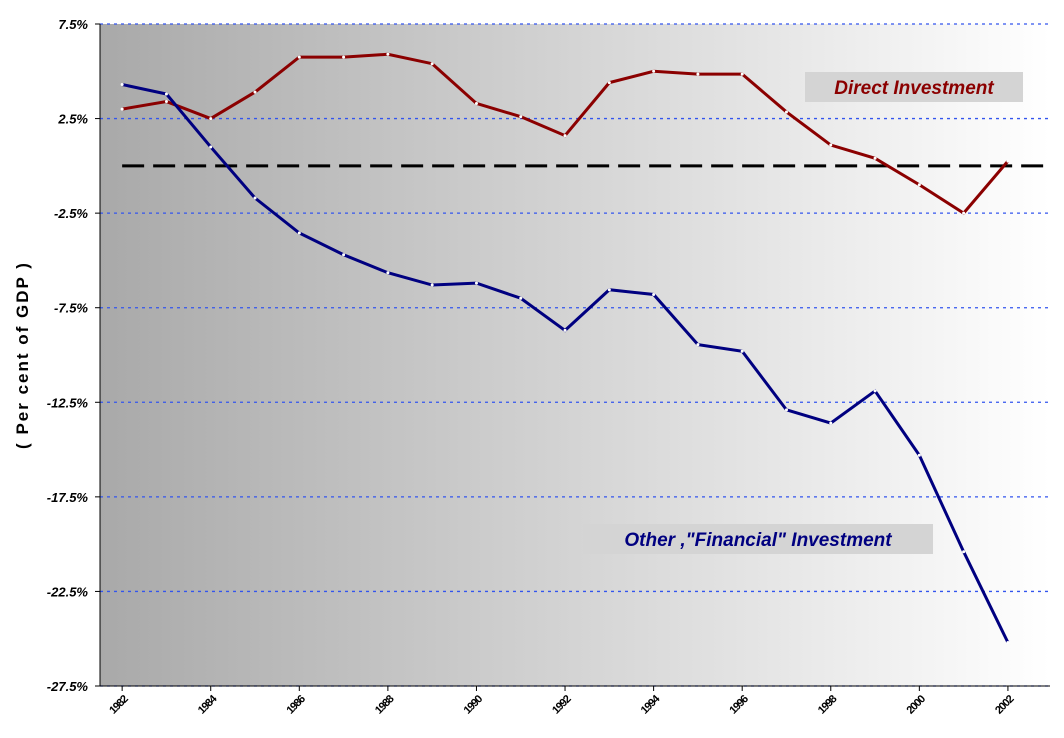  I want to click on y-tick-label: 2.5%, so click(72, 119).